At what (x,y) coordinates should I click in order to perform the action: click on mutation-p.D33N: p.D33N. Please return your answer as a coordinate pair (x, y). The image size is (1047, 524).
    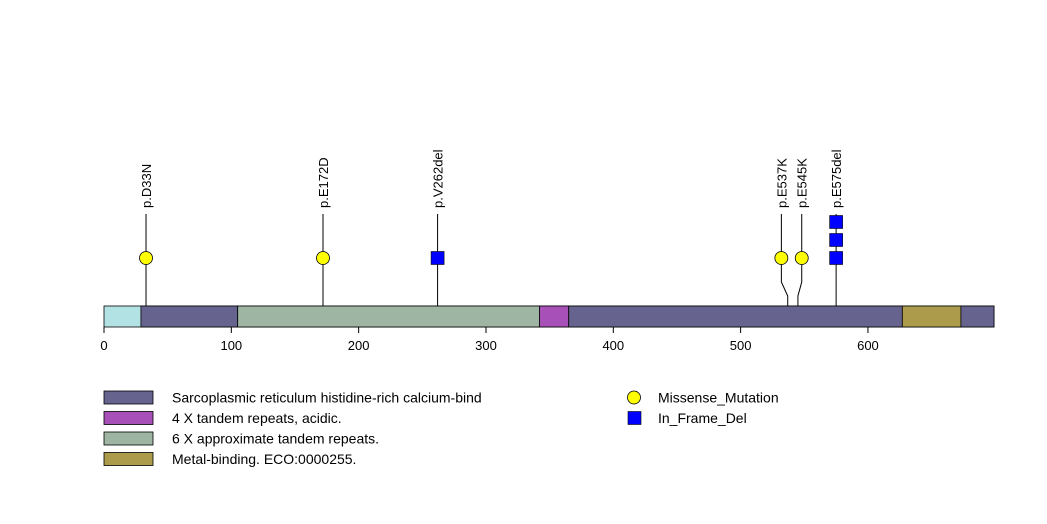
    Looking at the image, I should click on (146, 235).